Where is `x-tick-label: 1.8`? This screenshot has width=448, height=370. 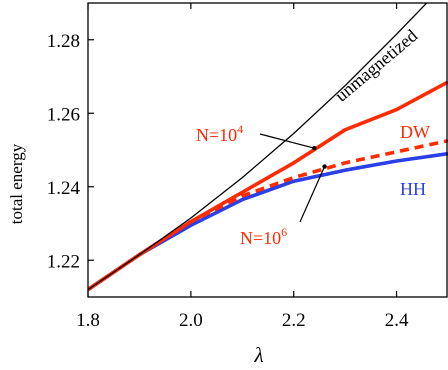 x-tick-label: 1.8 is located at coordinates (88, 320).